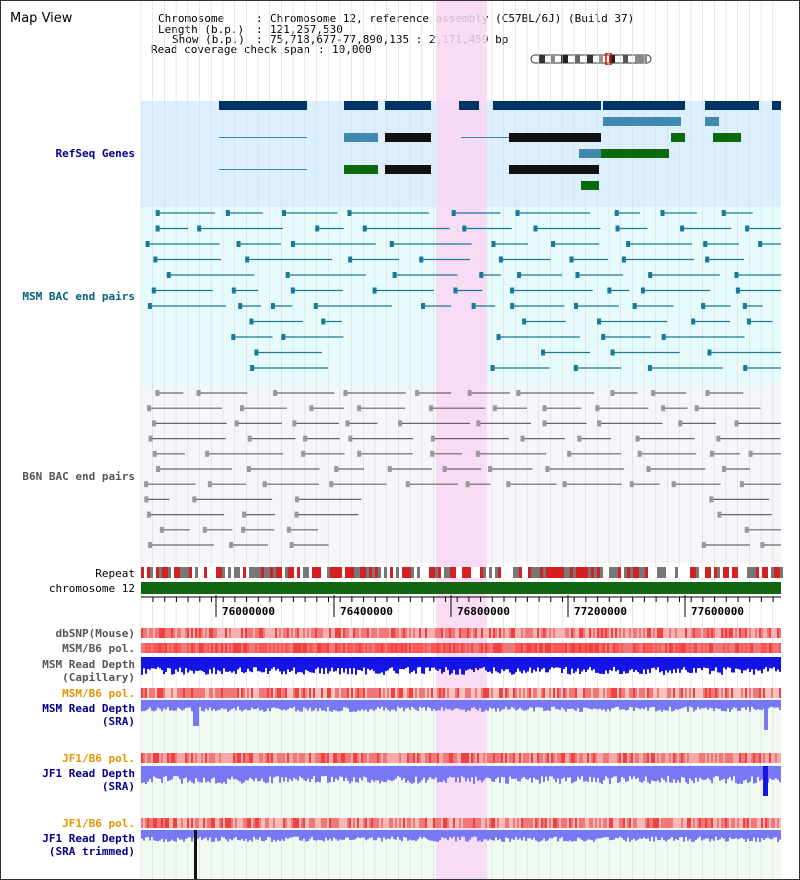 Image resolution: width=800 pixels, height=880 pixels. I want to click on track-label-refseq: RefSeq Genes, so click(95, 153).